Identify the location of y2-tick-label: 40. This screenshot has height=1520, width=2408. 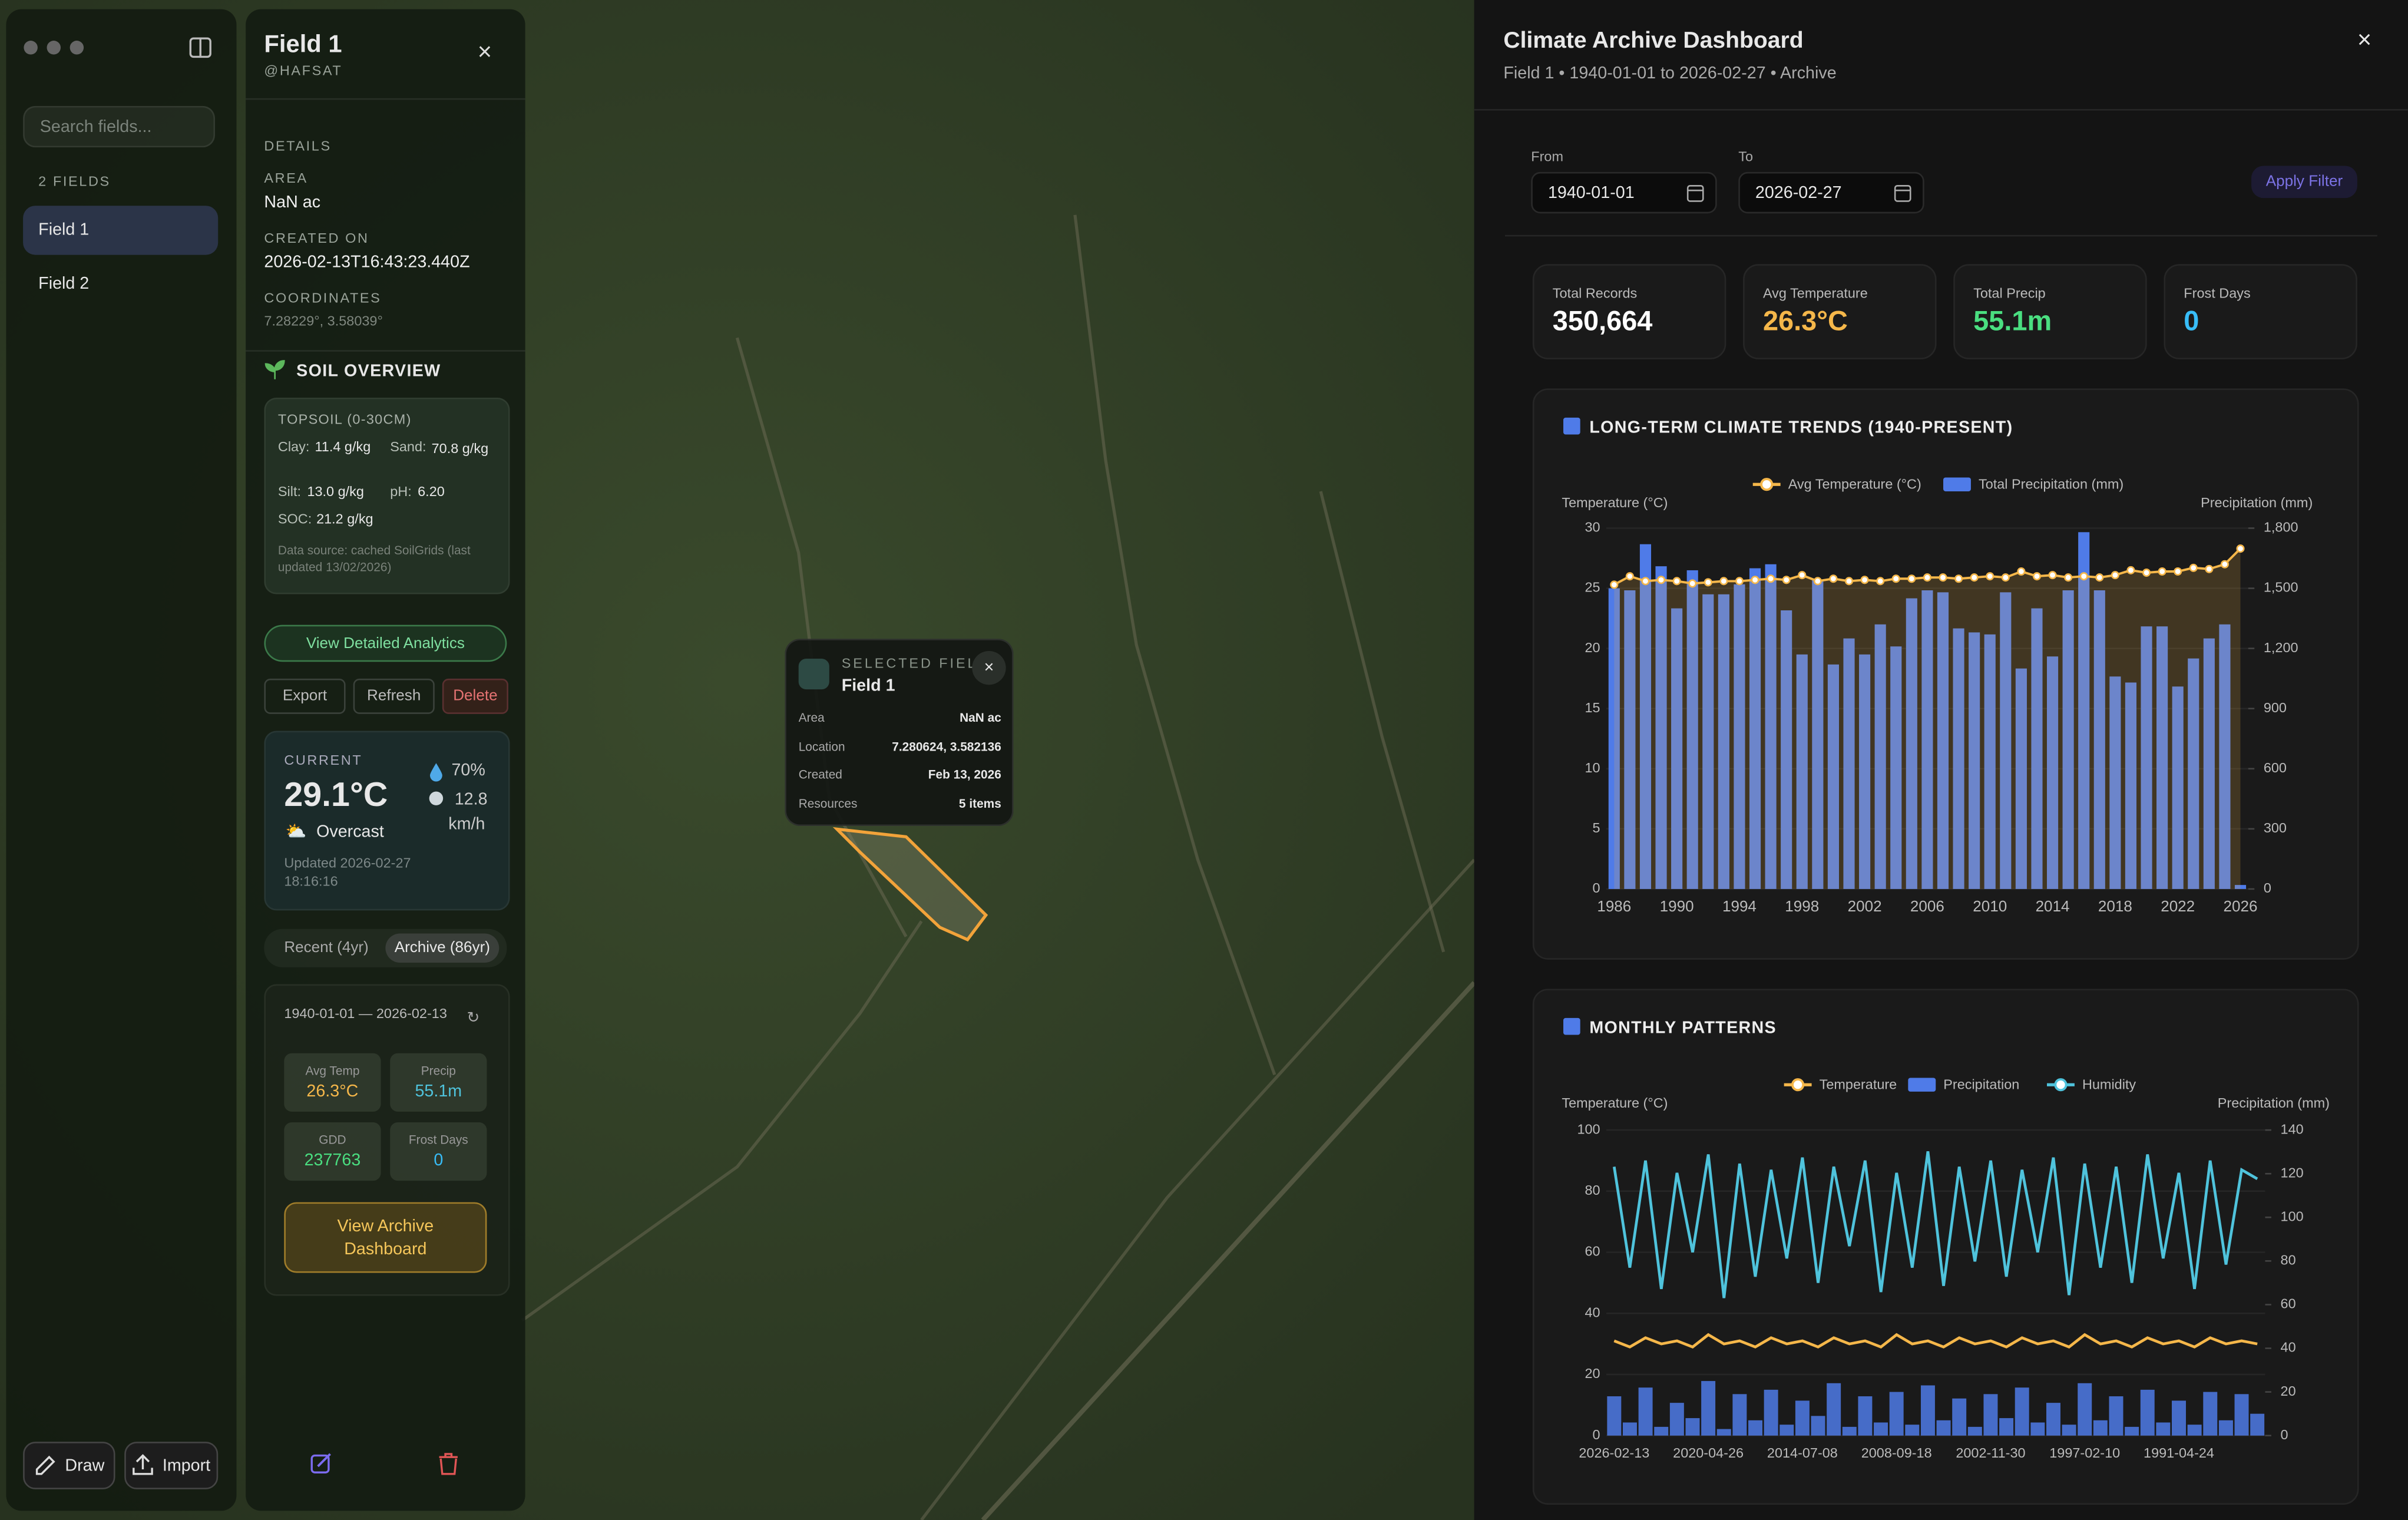
(2288, 1348).